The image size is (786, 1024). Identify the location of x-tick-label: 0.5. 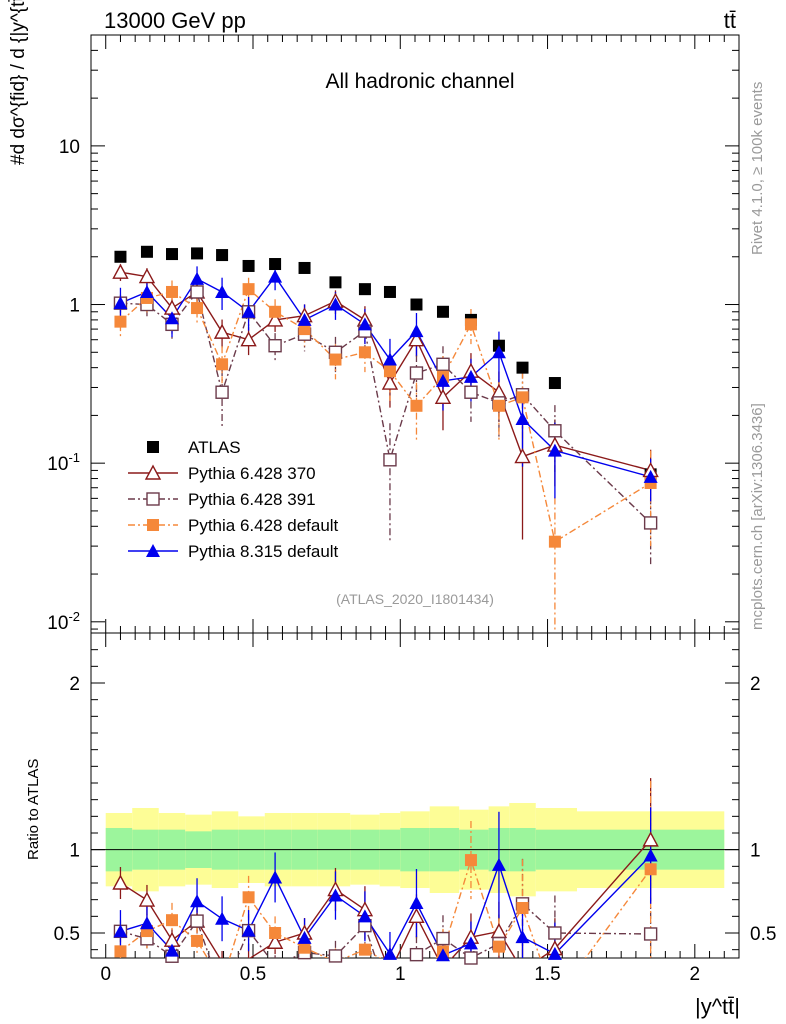
(253, 974).